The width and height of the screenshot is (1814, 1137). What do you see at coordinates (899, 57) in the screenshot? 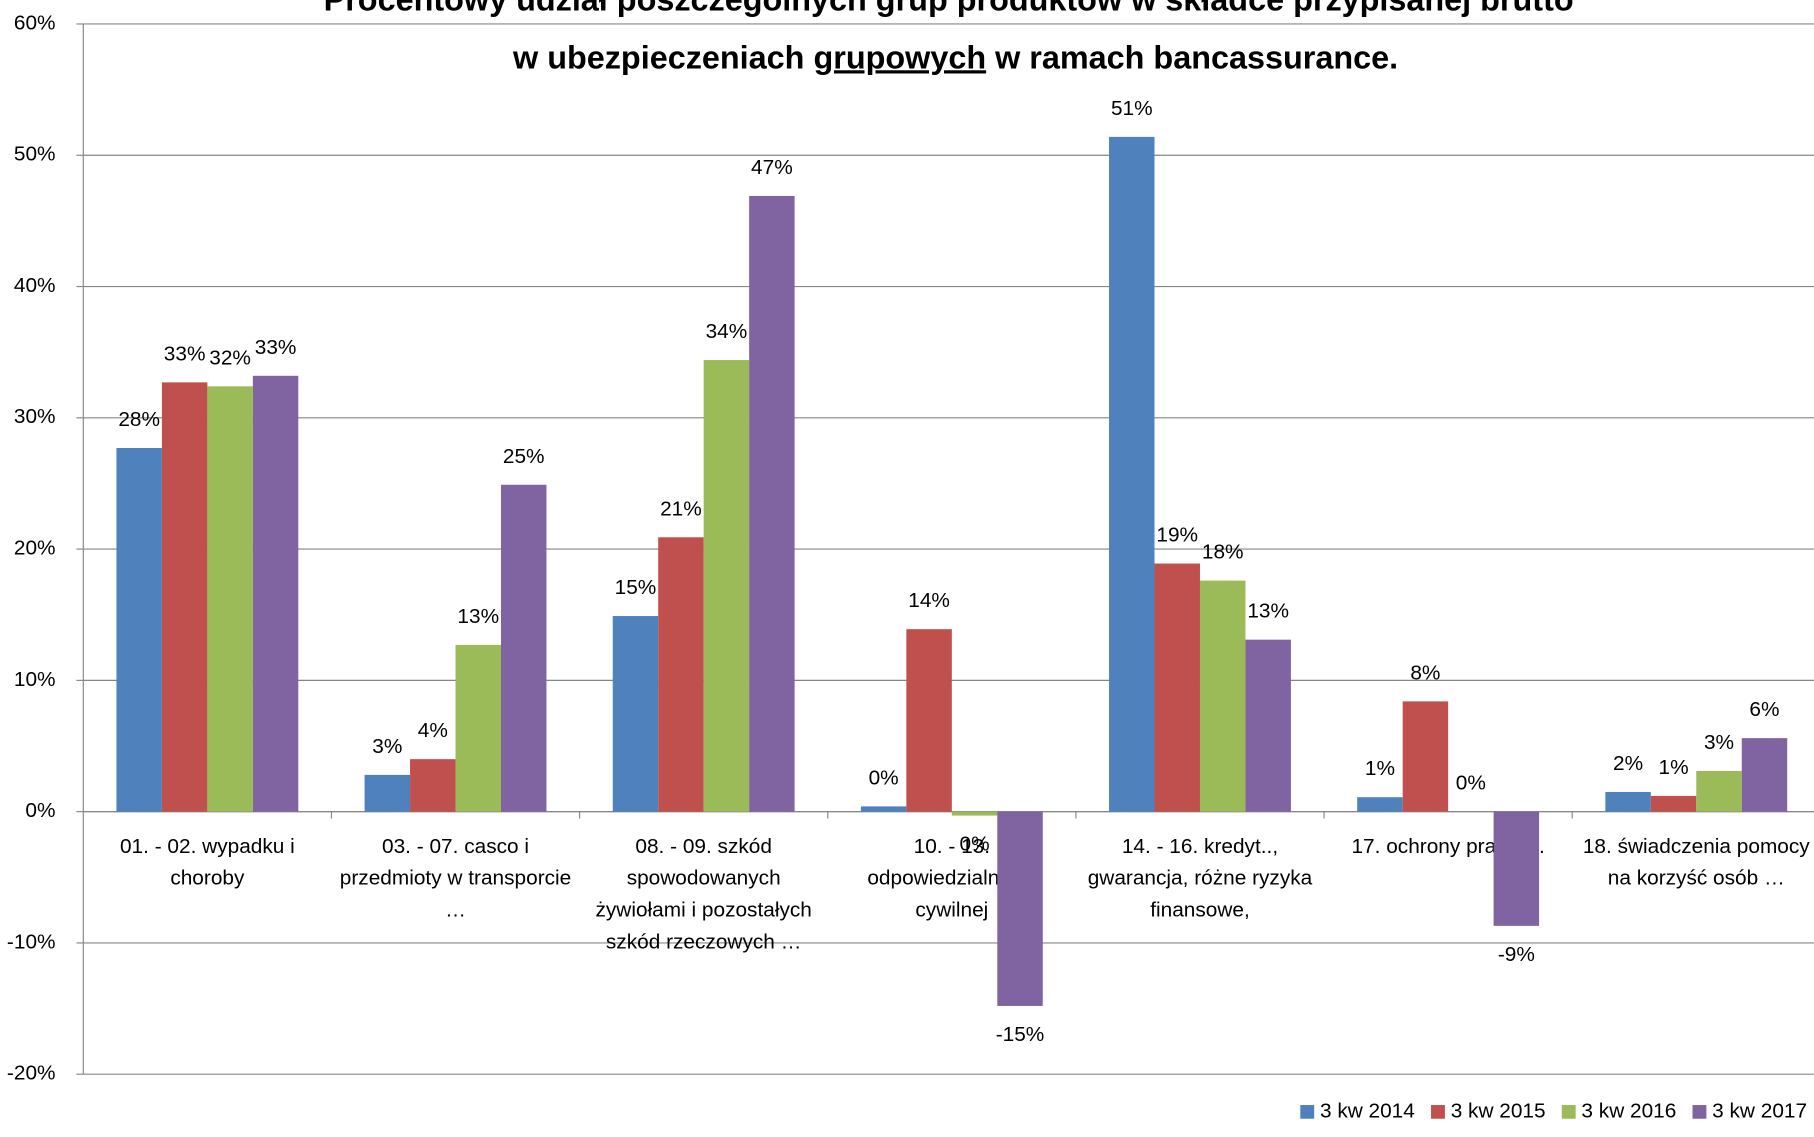
I see `title-part-underlined: grupowych` at bounding box center [899, 57].